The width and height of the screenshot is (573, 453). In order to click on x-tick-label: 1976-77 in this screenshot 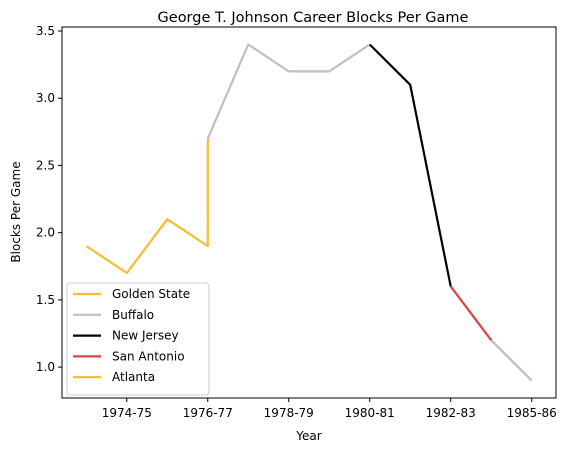, I will do `click(208, 413)`.